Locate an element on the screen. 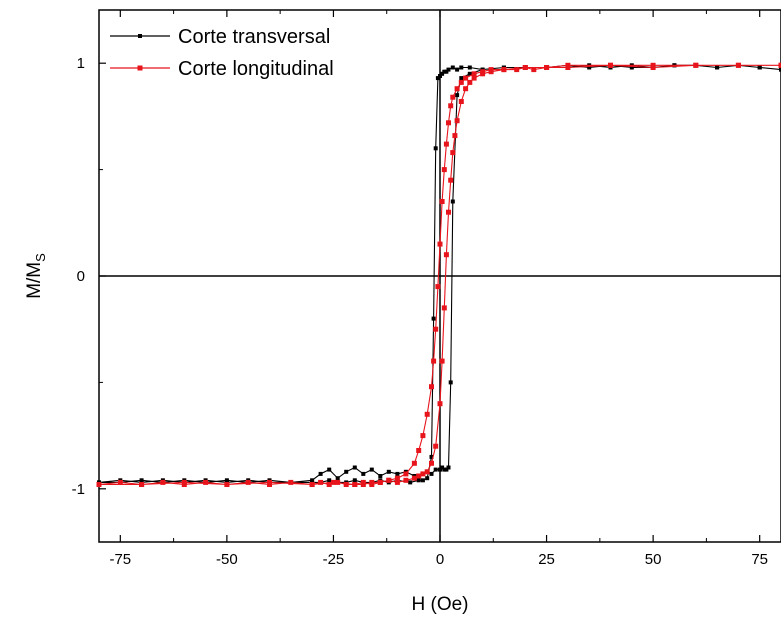  x-tick-label: -50 is located at coordinates (227, 559).